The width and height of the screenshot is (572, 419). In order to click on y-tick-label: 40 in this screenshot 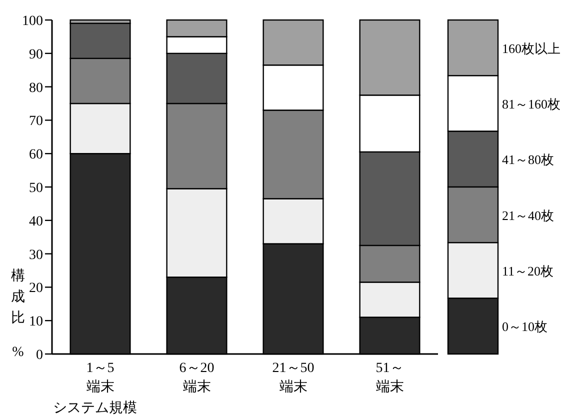, I will do `click(36, 222)`.